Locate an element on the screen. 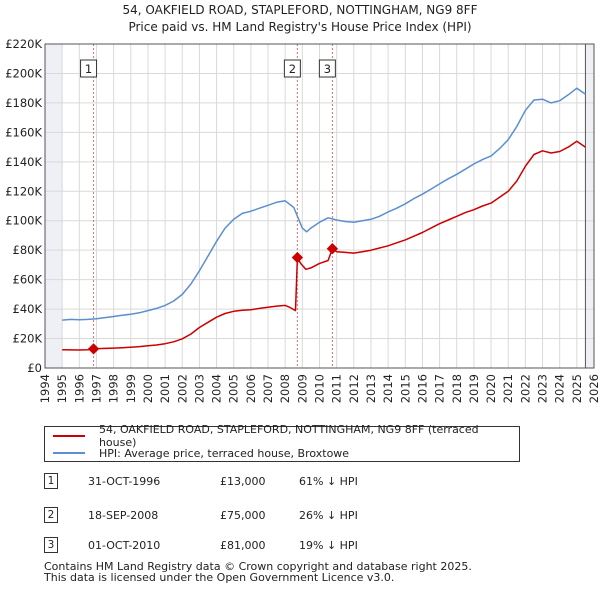  y-tick-label: £20K is located at coordinates (28, 339).